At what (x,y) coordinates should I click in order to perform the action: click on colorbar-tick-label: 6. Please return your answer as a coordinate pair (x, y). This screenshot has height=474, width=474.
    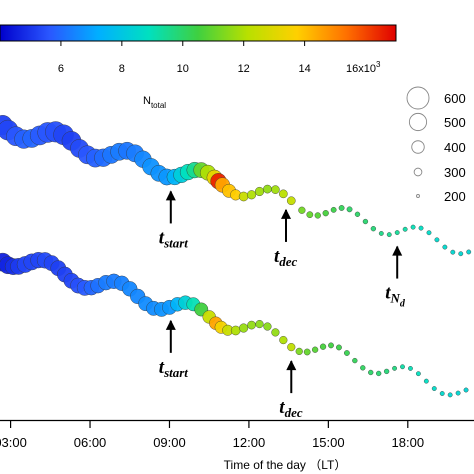
    Looking at the image, I should click on (61, 69).